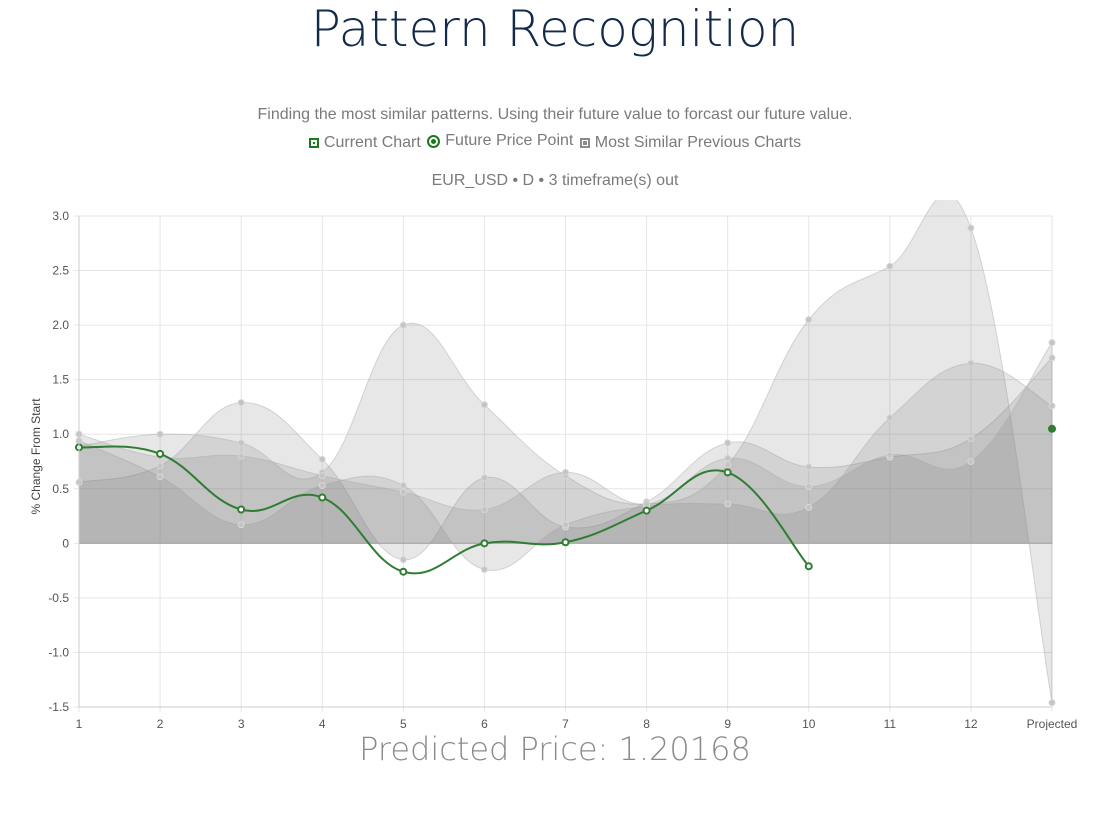 Image resolution: width=1110 pixels, height=824 pixels. What do you see at coordinates (60, 380) in the screenshot?
I see `y-tick-label: 1.5` at bounding box center [60, 380].